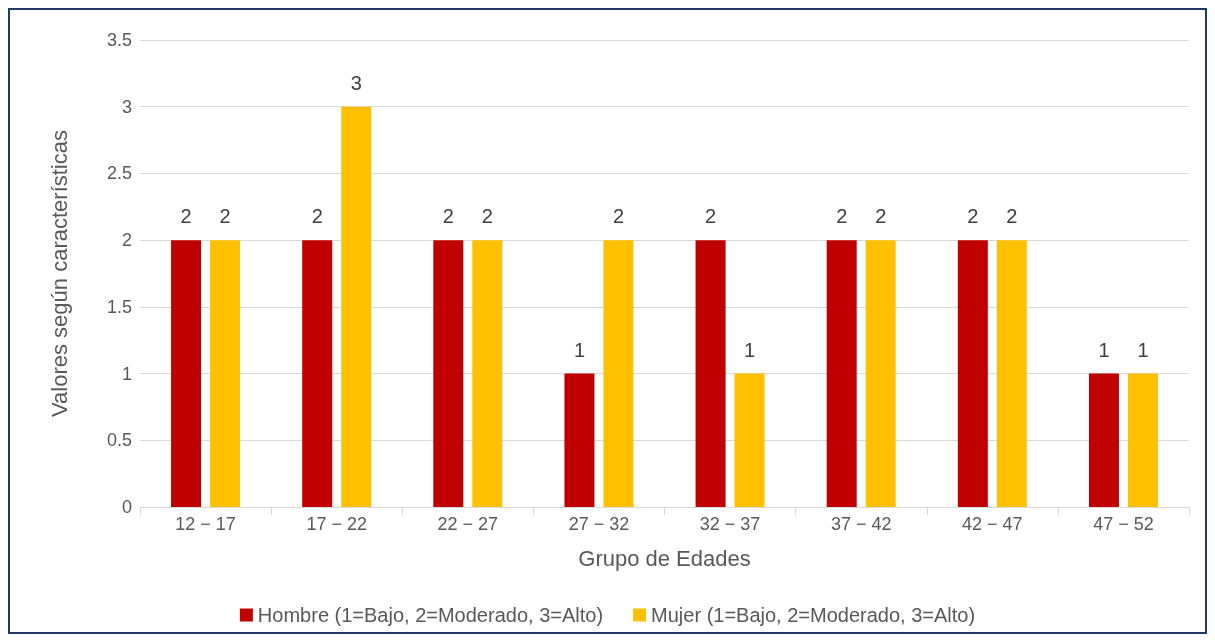 This screenshot has height=642, width=1215. I want to click on y-tick-label: 0, so click(126, 507).